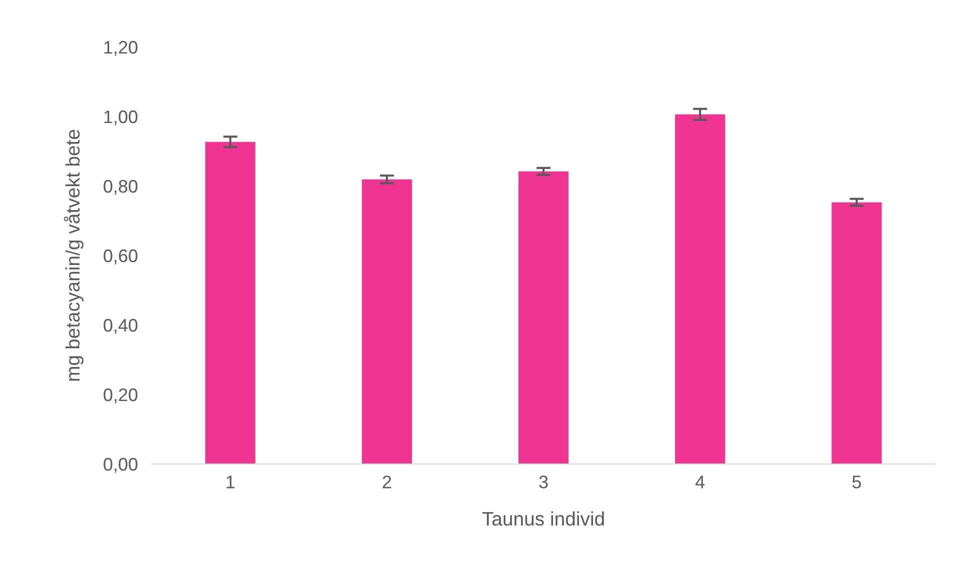  What do you see at coordinates (121, 396) in the screenshot?
I see `y-tick-label: 0,20` at bounding box center [121, 396].